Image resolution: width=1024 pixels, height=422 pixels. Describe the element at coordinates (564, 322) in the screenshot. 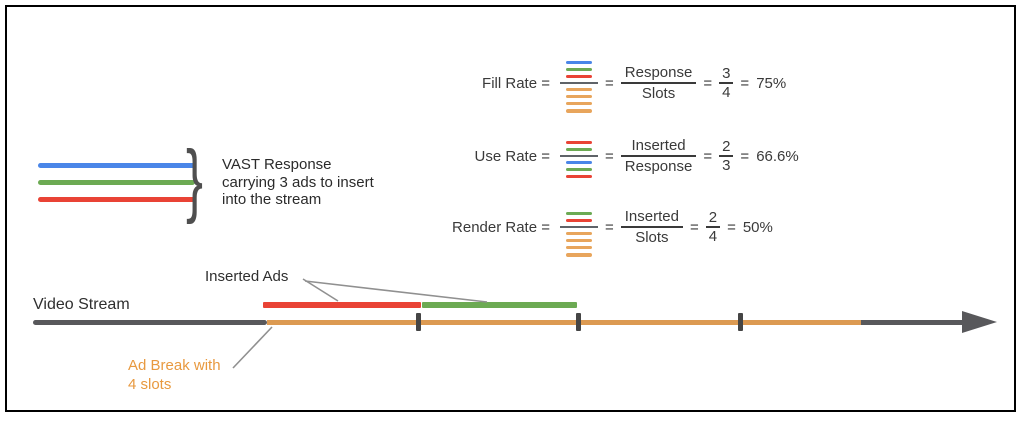

I see `ad-break-line` at that location.